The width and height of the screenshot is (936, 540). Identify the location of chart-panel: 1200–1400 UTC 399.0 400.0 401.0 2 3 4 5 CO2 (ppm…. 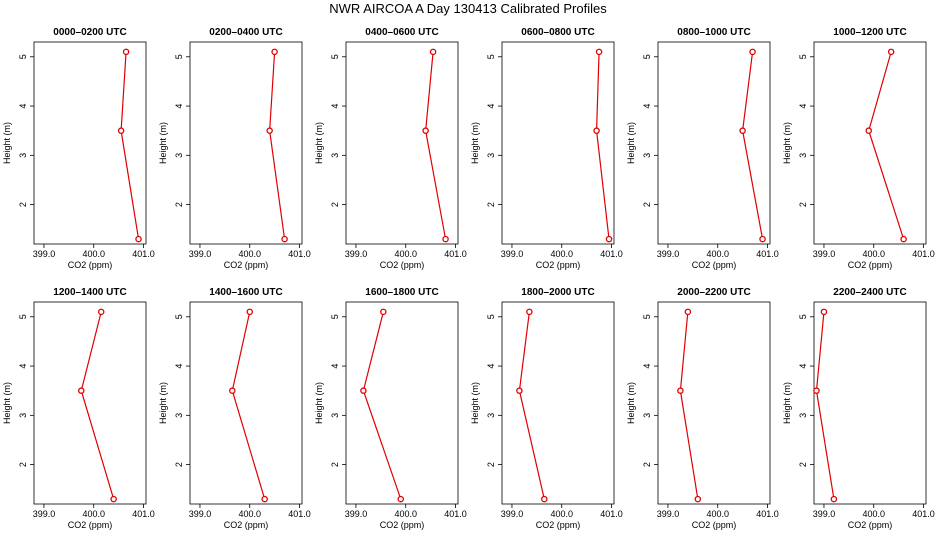
(78, 408).